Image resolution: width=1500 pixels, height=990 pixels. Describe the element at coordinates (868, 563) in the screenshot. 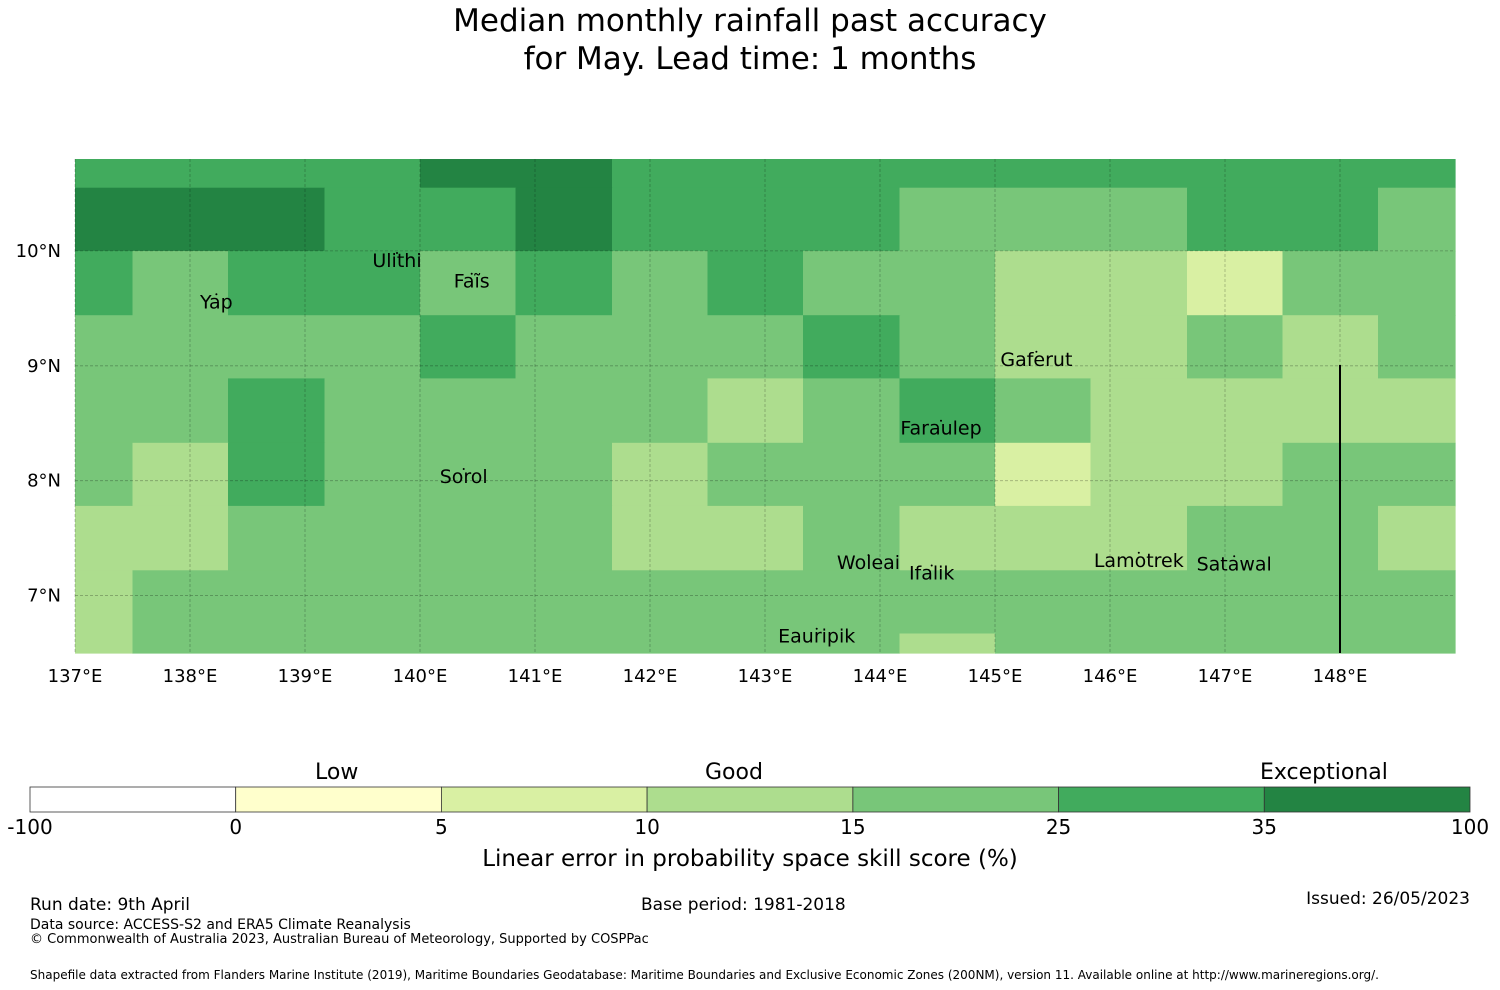

I see `place-label: Woleai` at that location.